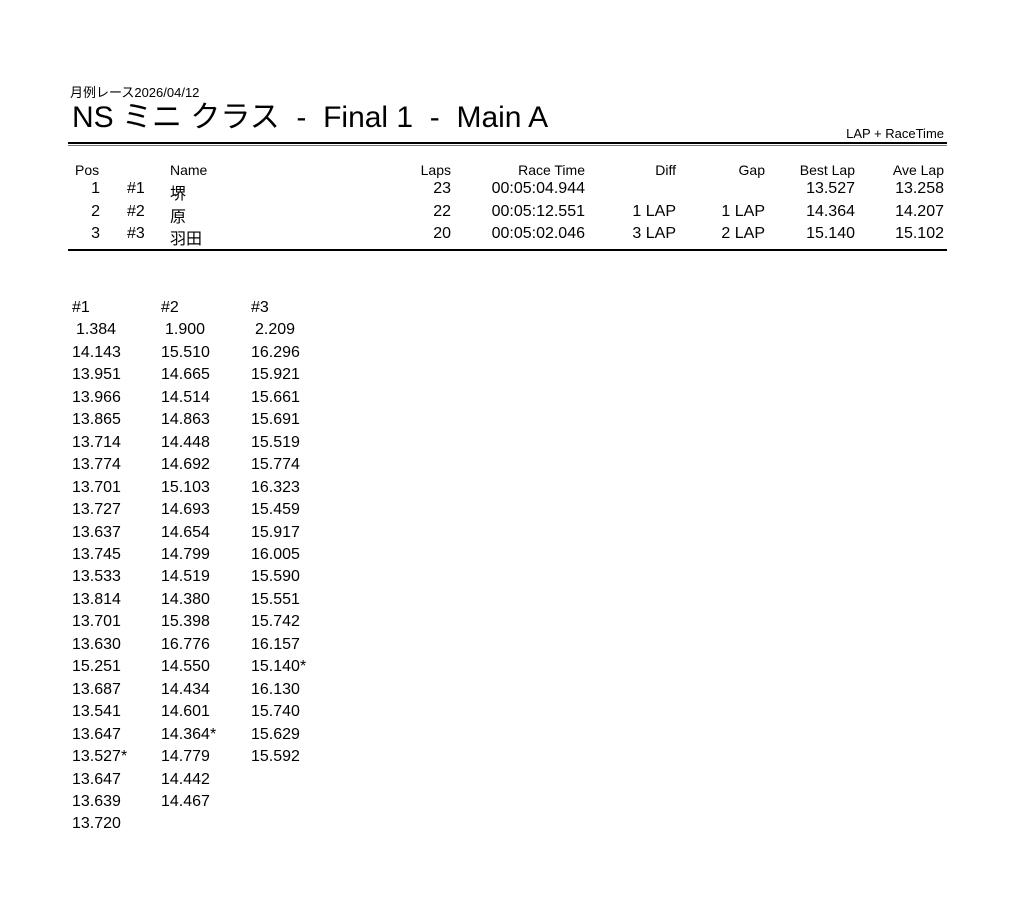 This screenshot has width=1024, height=904. What do you see at coordinates (551, 170) in the screenshot?
I see `column-header: Race Time` at bounding box center [551, 170].